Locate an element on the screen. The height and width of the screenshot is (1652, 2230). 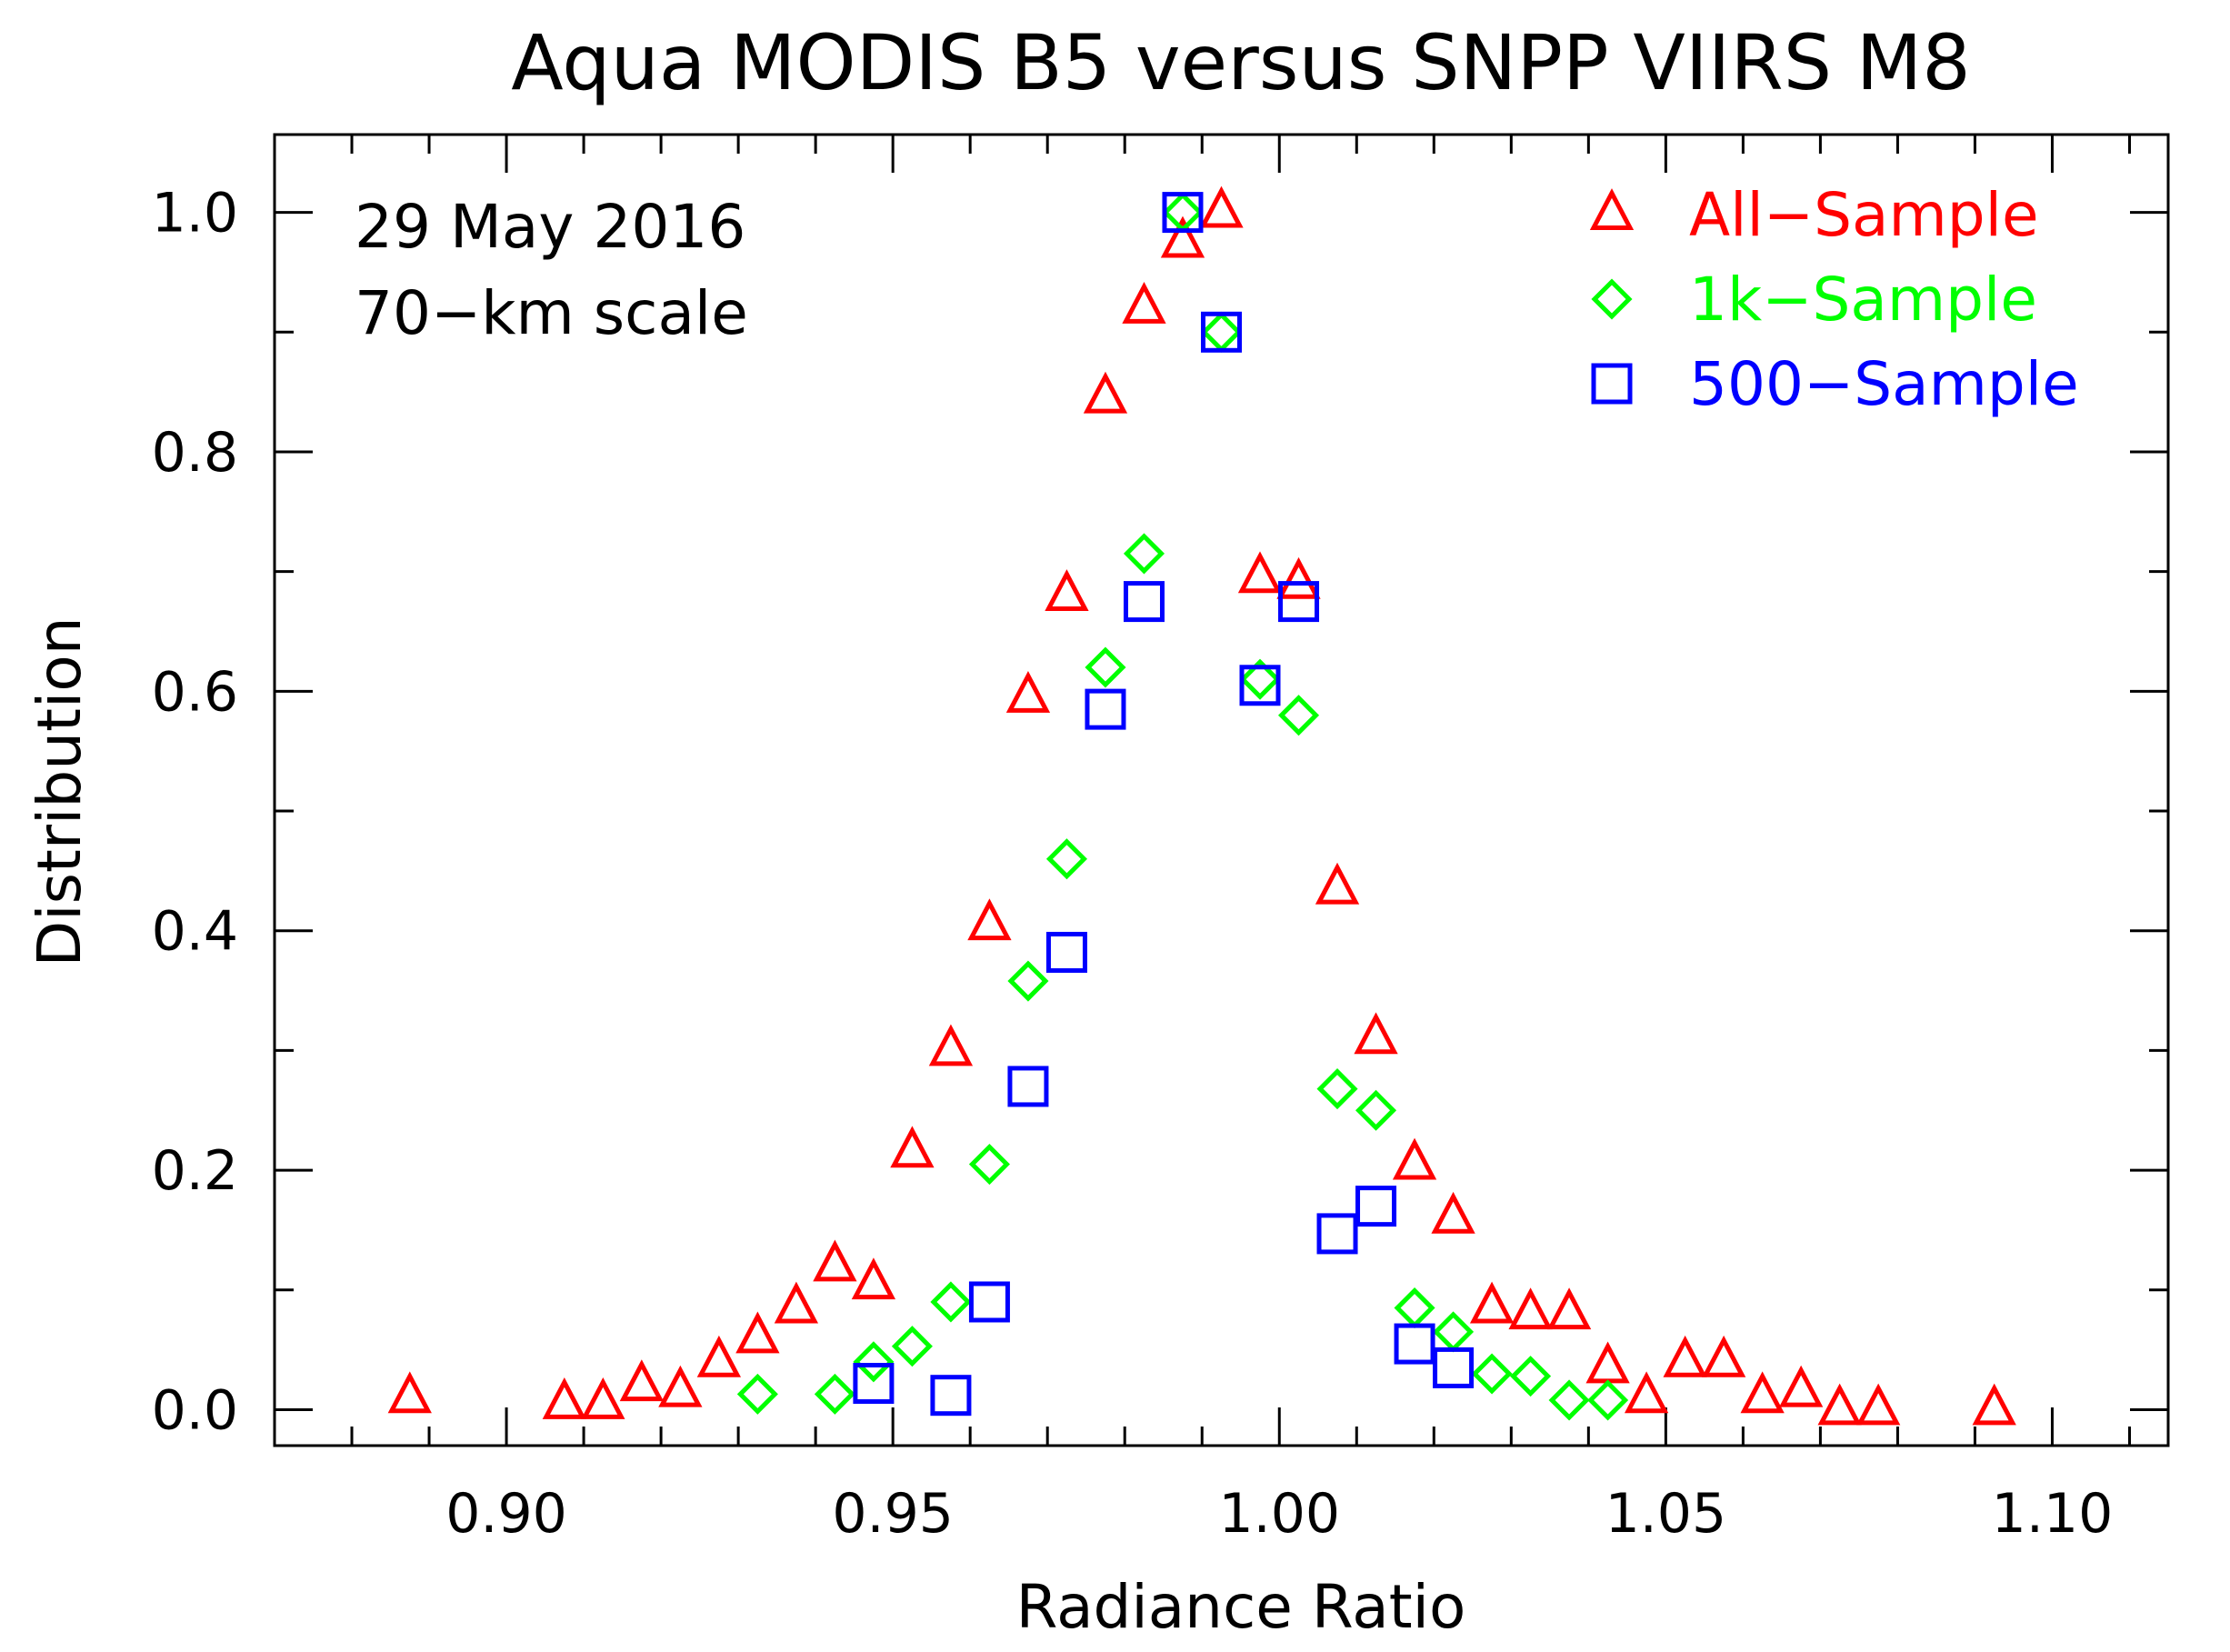
x-tick-label: 1.00 is located at coordinates (1279, 1514).